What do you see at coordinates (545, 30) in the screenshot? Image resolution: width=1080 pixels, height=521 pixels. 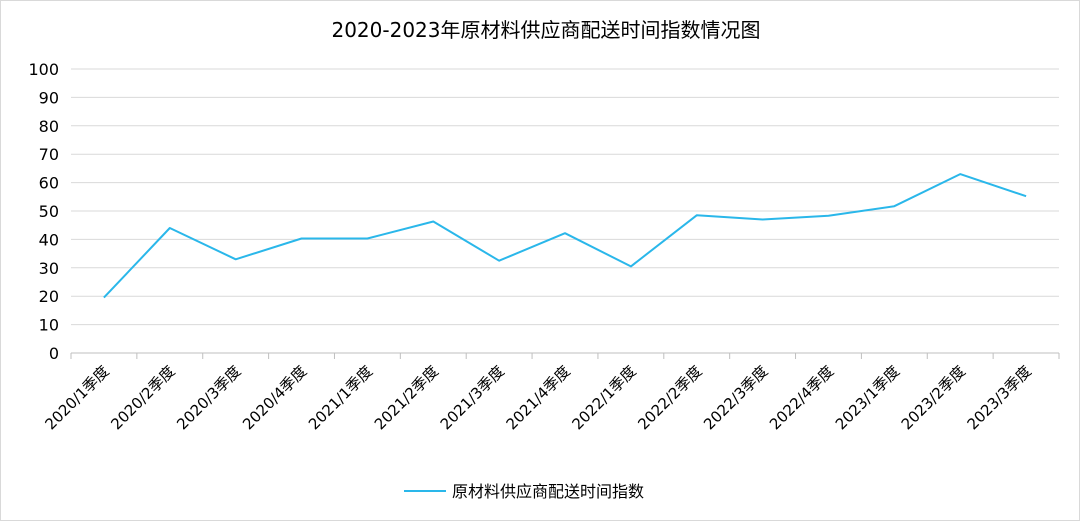 I see `chart-title: 2020-2023年原材料供应商配送时间指数情况图` at bounding box center [545, 30].